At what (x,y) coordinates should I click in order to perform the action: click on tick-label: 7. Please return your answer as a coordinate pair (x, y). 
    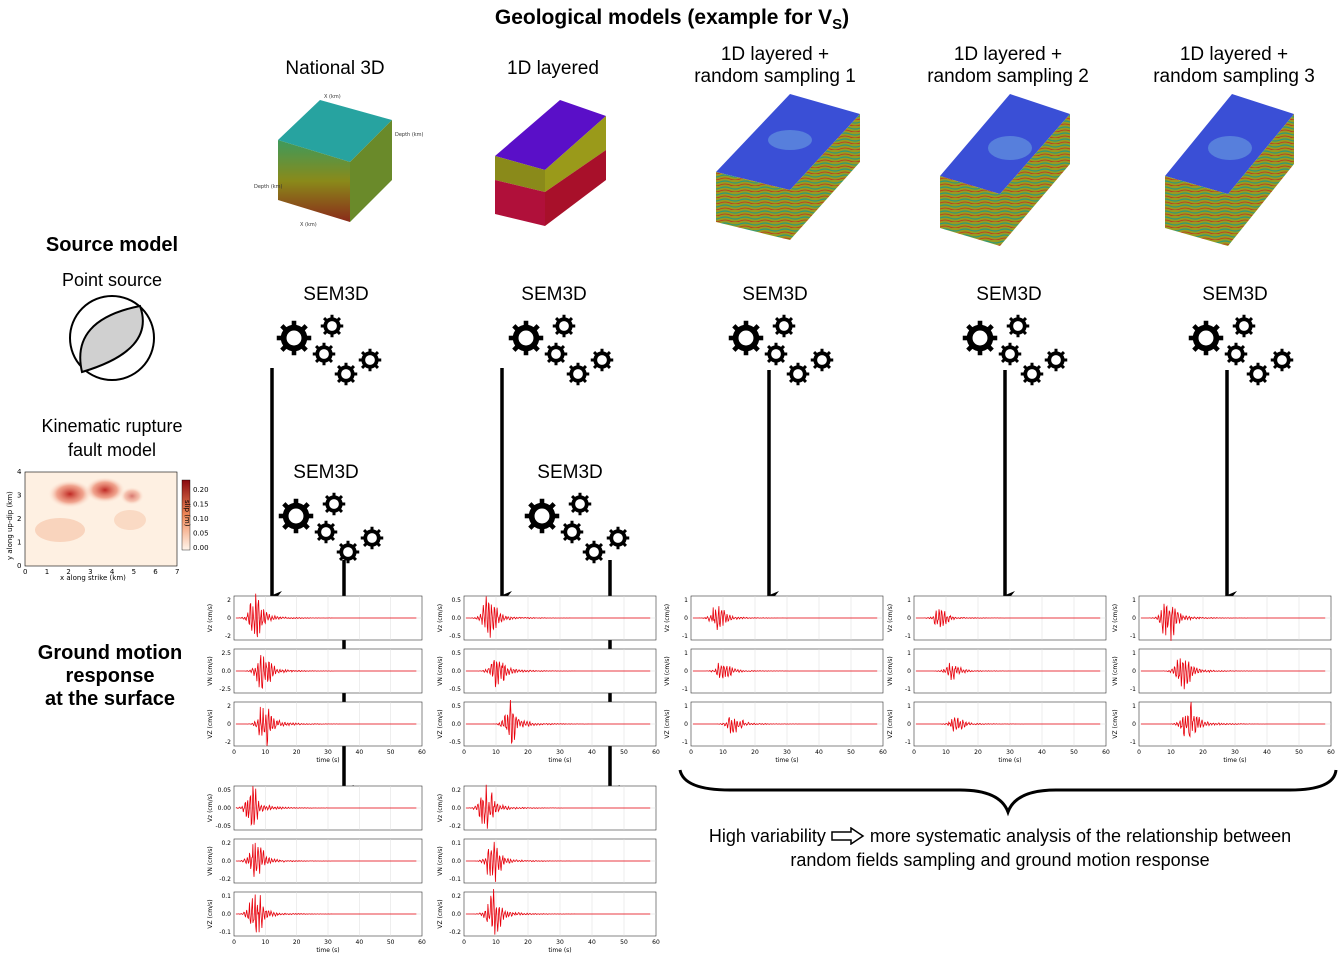
    Looking at the image, I should click on (177, 572).